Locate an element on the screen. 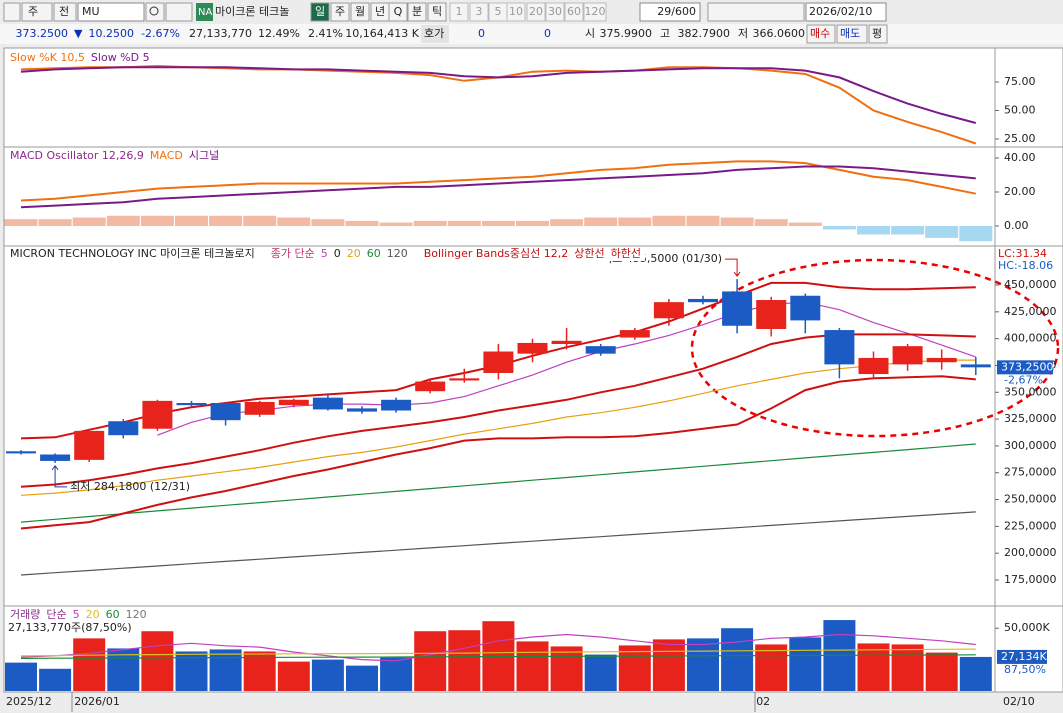 The image size is (1063, 713). legend-entry: 60 is located at coordinates (113, 614).